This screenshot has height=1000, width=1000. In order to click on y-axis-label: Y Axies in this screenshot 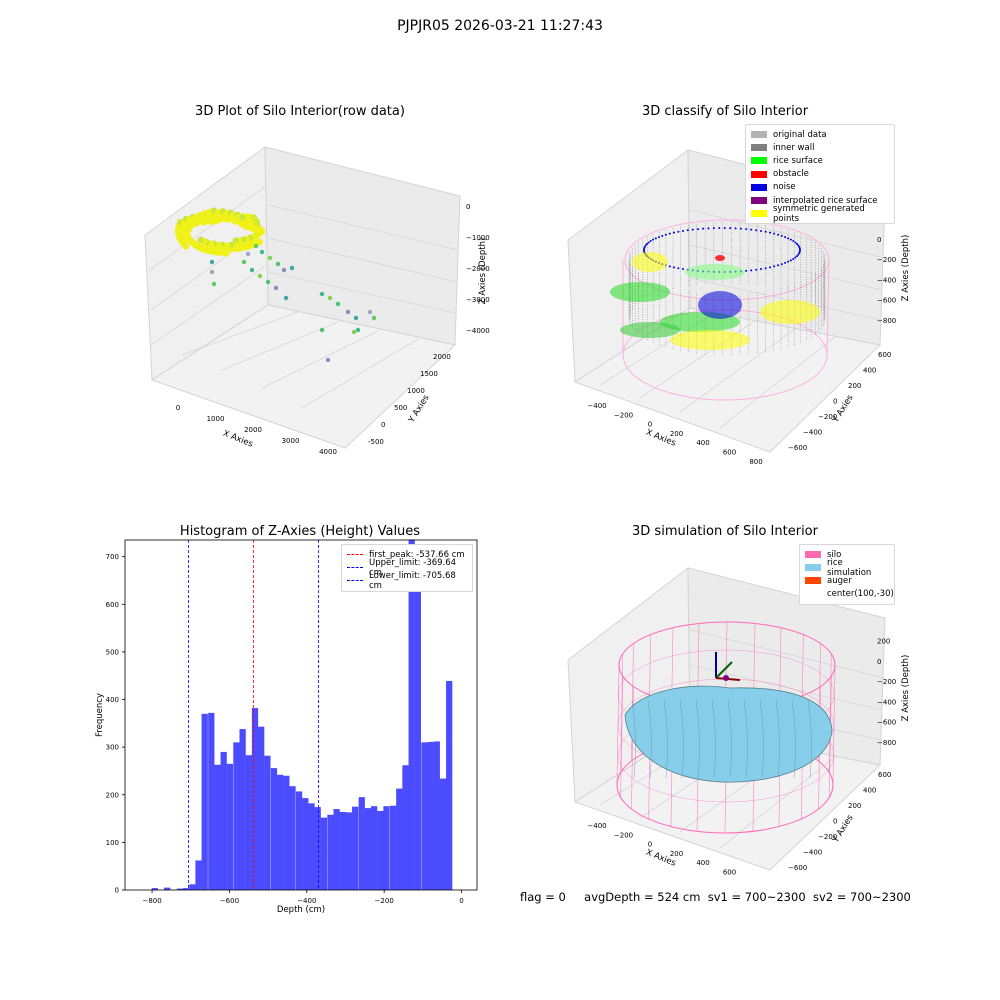, I will do `click(419, 409)`.